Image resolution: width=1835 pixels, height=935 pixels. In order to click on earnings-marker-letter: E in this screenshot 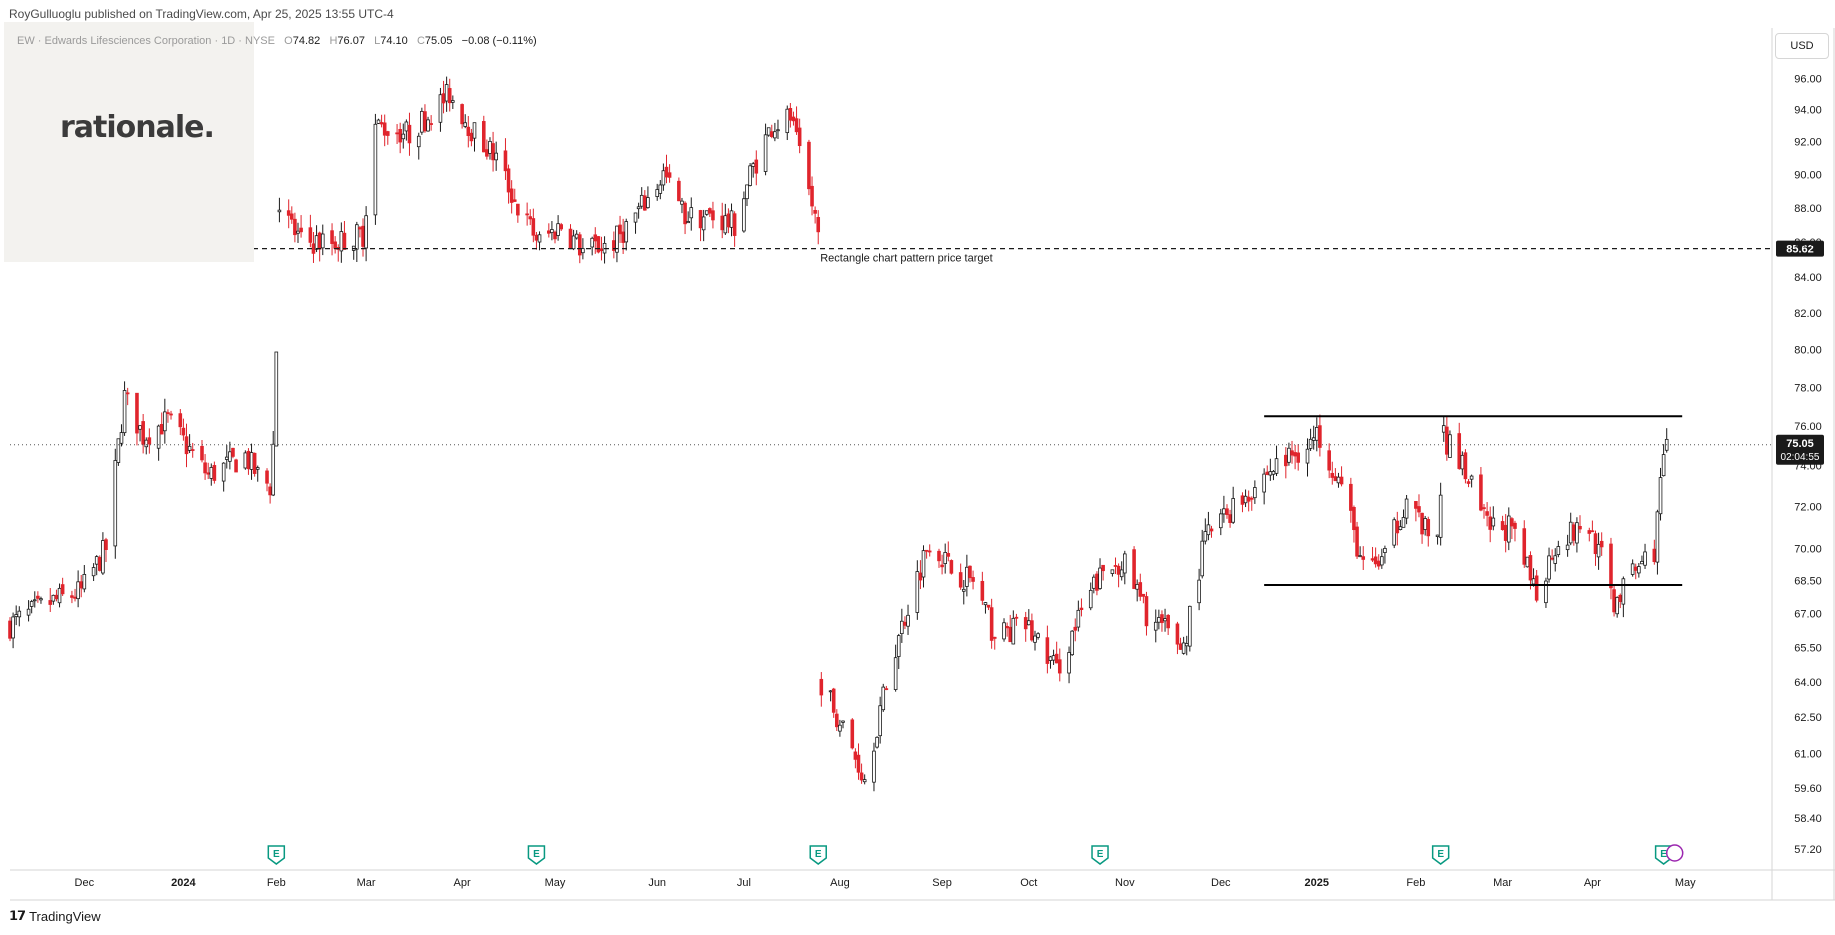, I will do `click(818, 854)`.